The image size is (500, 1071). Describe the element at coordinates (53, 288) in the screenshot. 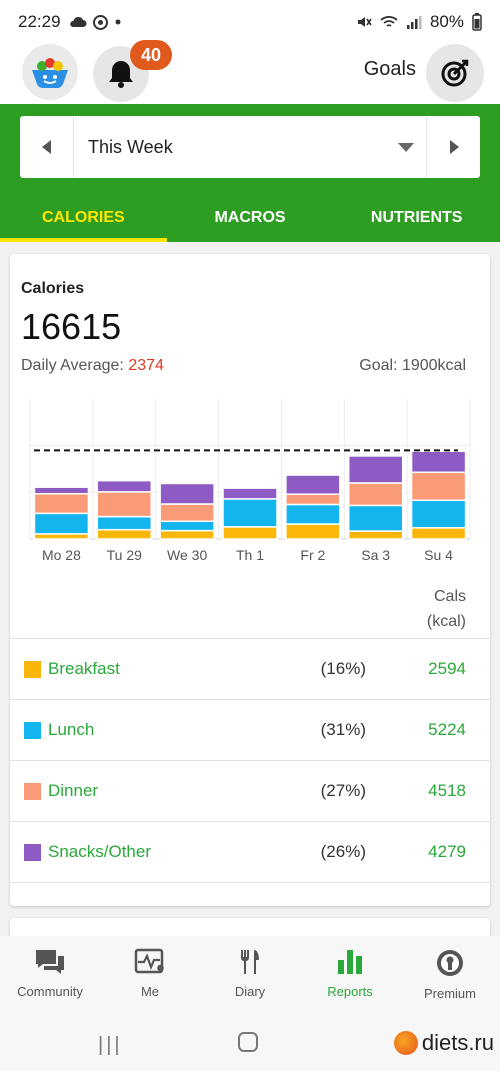

I see `card-title: Calories` at that location.